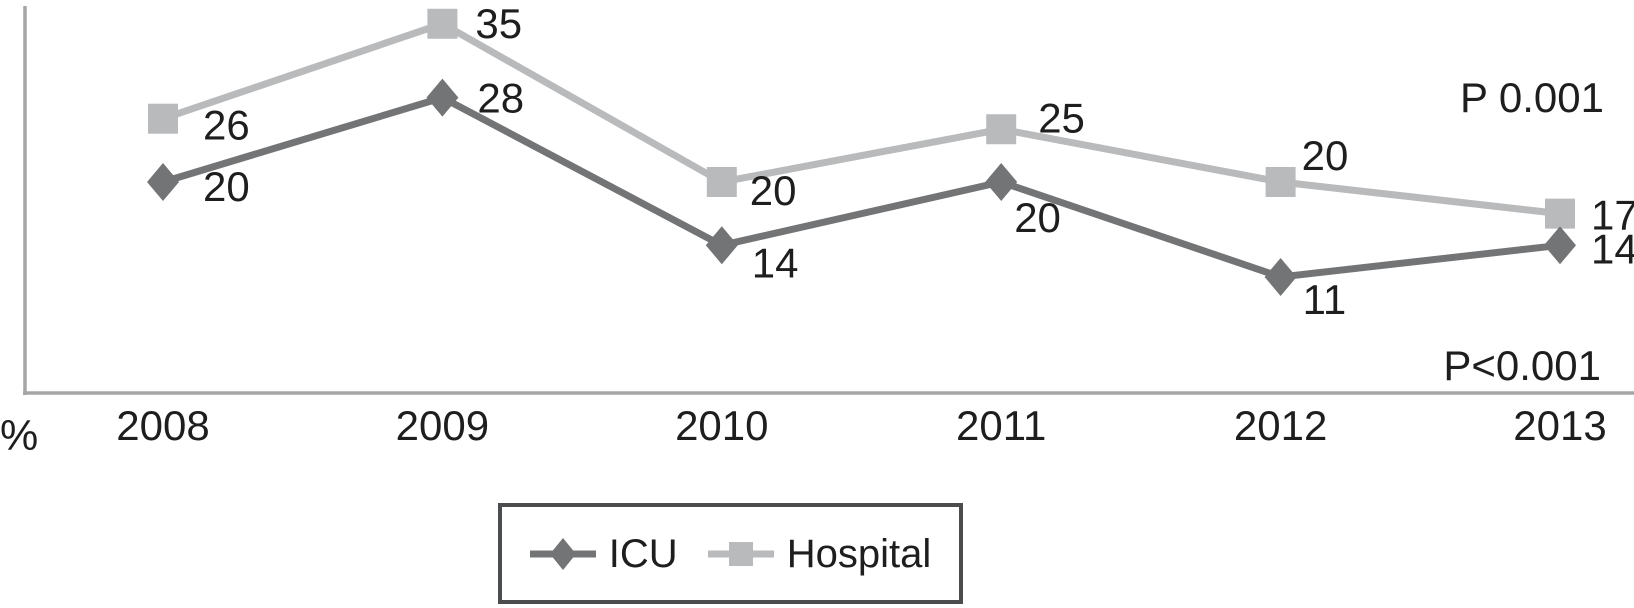 Image resolution: width=1634 pixels, height=608 pixels. Describe the element at coordinates (162, 425) in the screenshot. I see `x-tick-label-2008: 2008` at that location.